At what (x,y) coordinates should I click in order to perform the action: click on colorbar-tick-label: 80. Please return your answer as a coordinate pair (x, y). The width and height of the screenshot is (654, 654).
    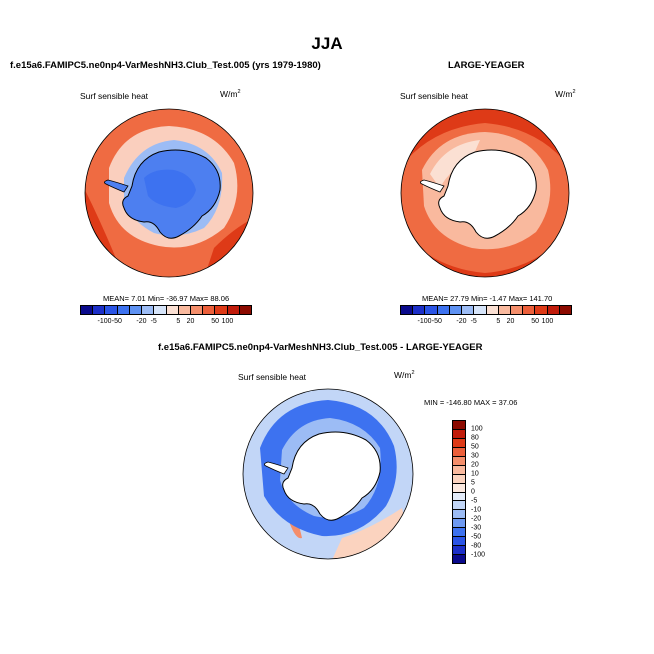
    Looking at the image, I should click on (475, 438).